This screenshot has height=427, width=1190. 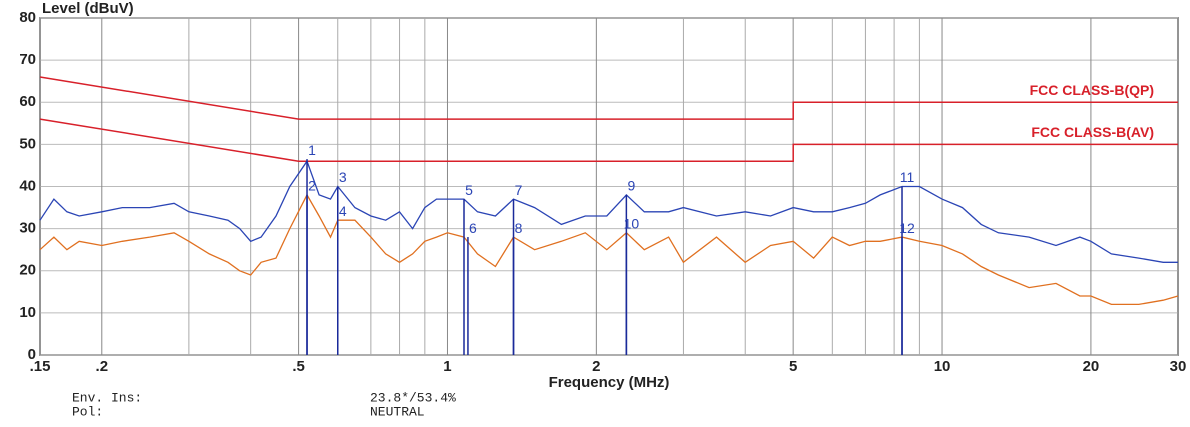 What do you see at coordinates (519, 190) in the screenshot?
I see `marker-label: 7` at bounding box center [519, 190].